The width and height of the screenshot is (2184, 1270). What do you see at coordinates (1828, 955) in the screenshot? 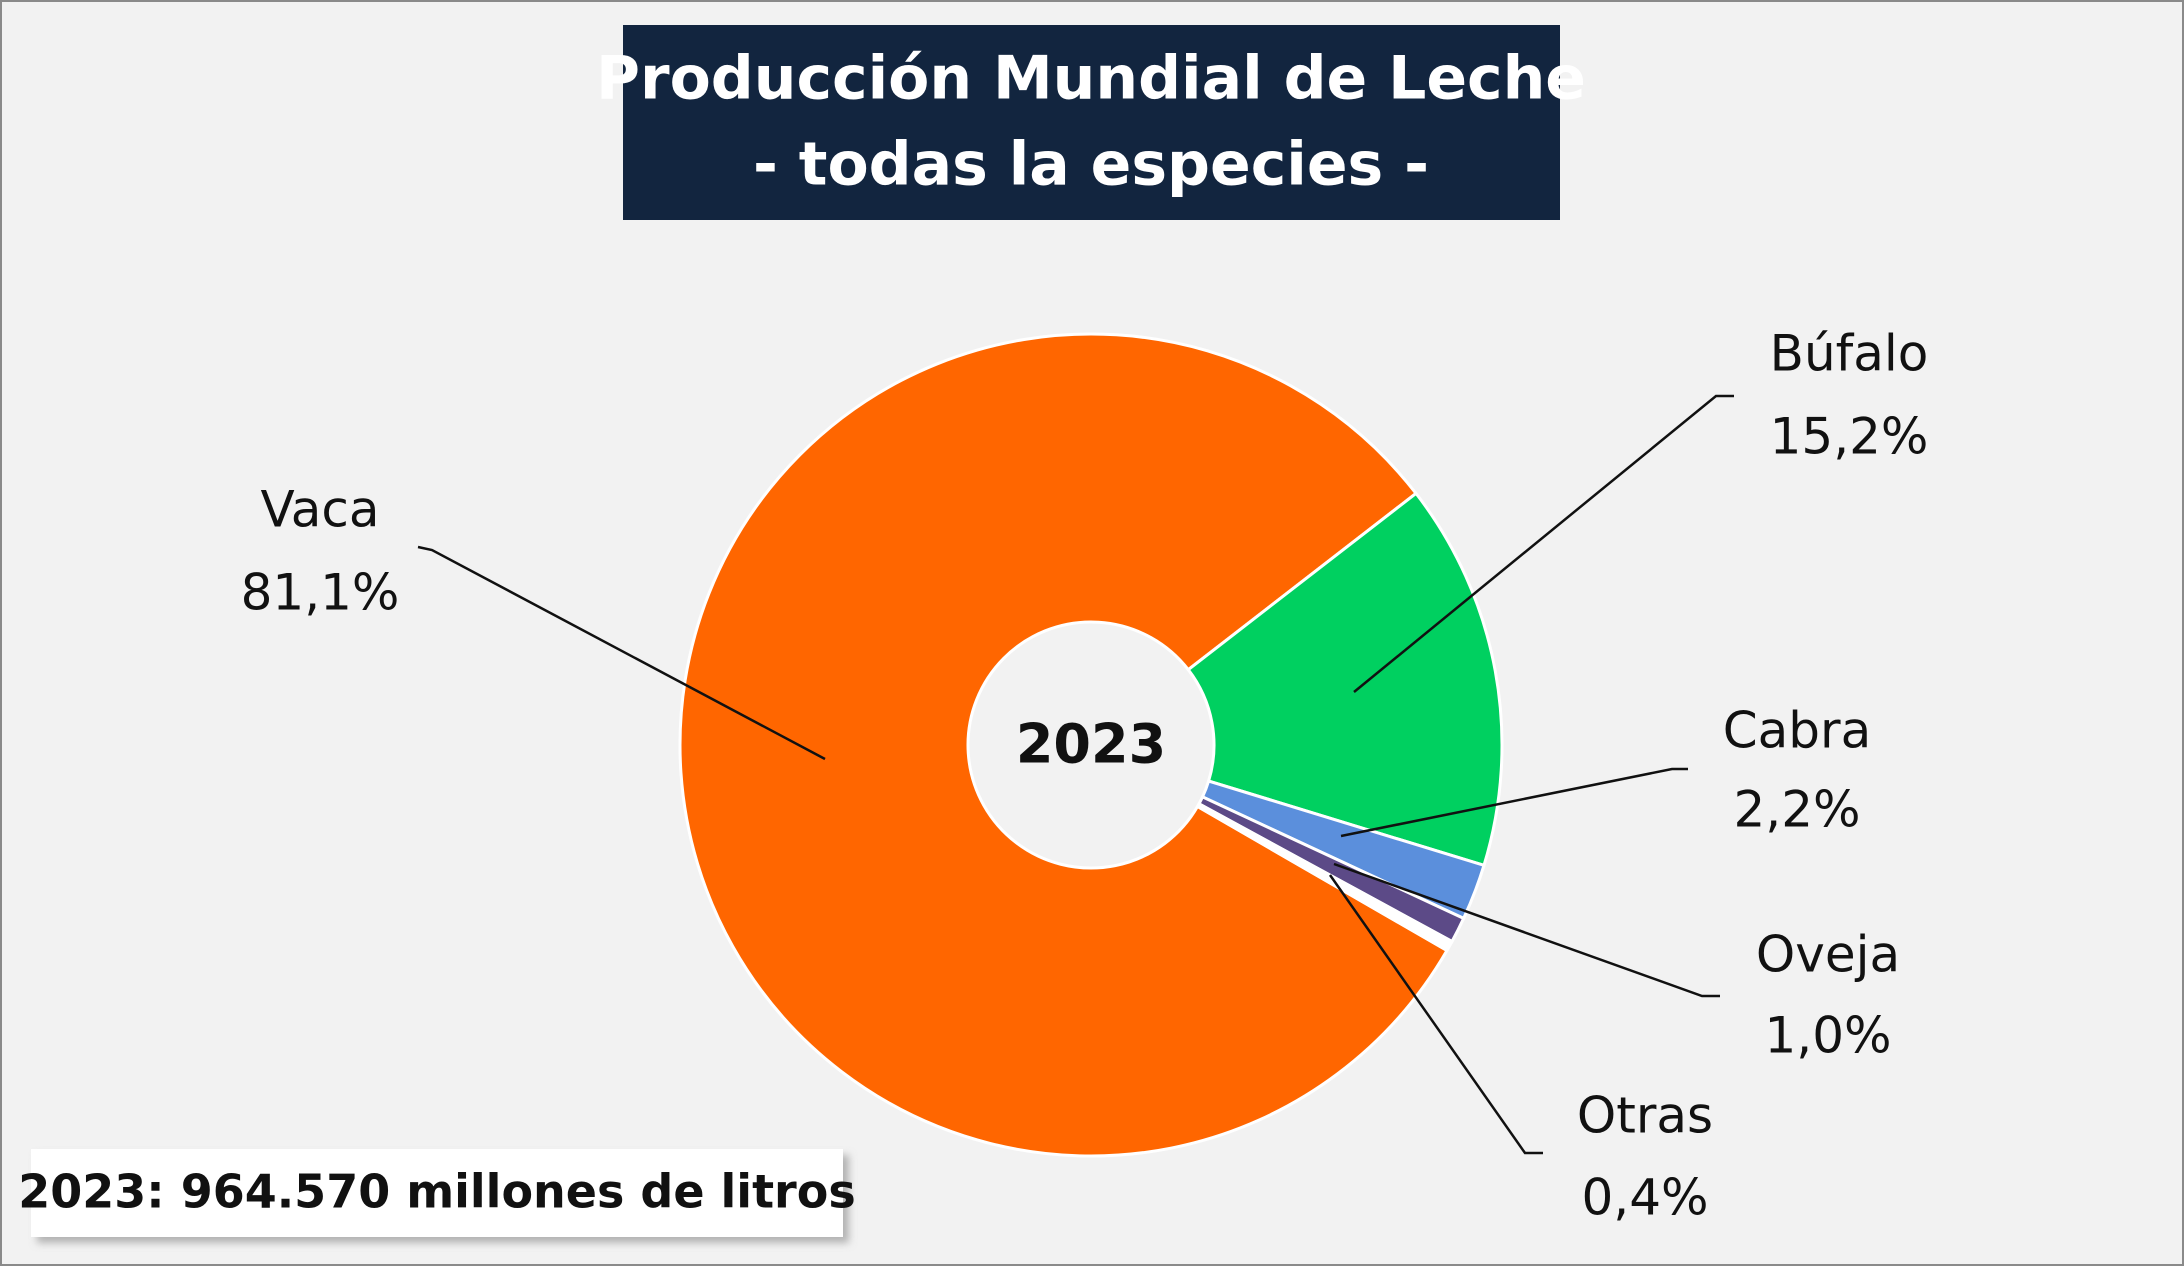
I see `category-label: Oveja` at bounding box center [1828, 955].